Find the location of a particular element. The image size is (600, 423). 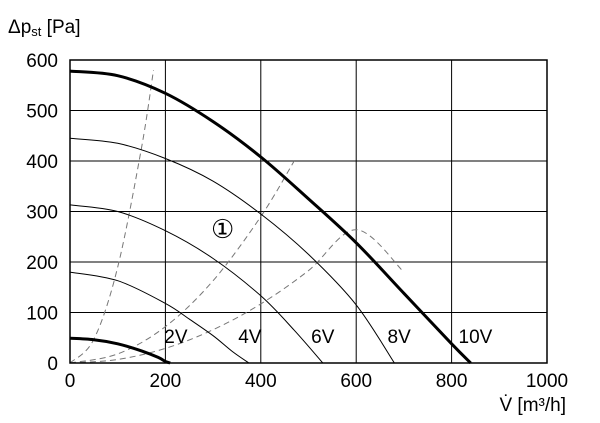

y-tick-label: 200 is located at coordinates (42, 263).